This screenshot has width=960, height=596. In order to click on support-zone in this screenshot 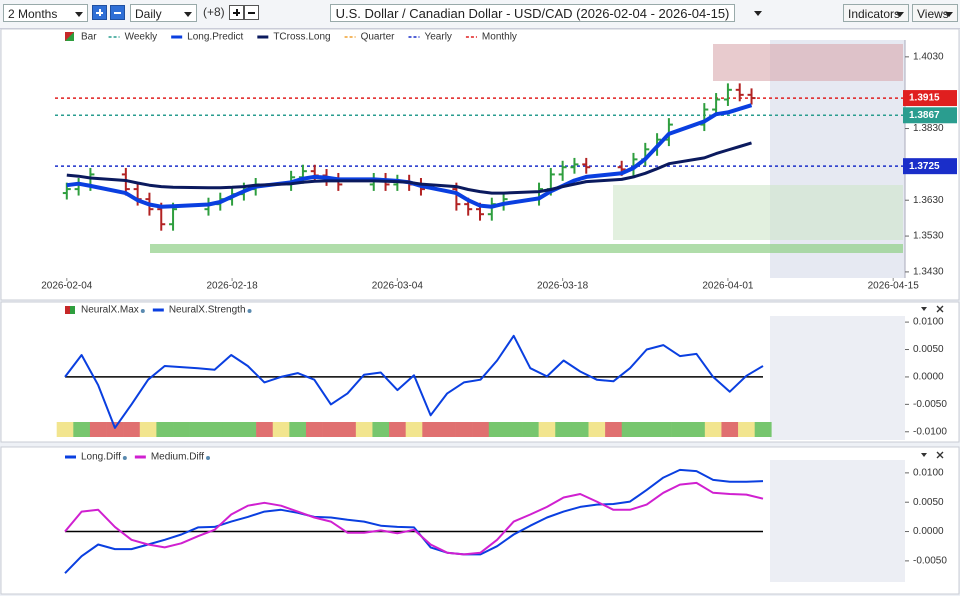, I will do `click(758, 212)`.